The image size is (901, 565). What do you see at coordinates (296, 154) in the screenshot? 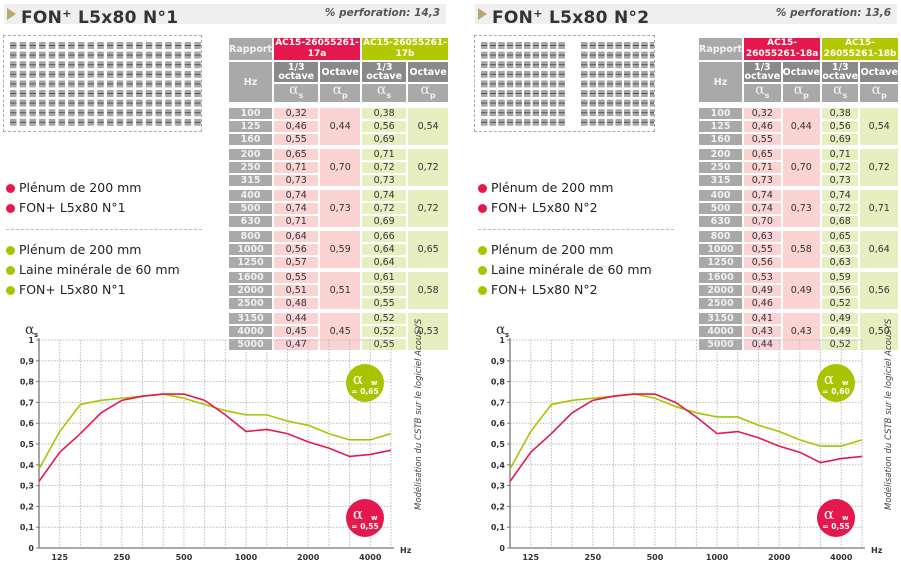
I see `a-third-octave-value: 0,65` at bounding box center [296, 154].